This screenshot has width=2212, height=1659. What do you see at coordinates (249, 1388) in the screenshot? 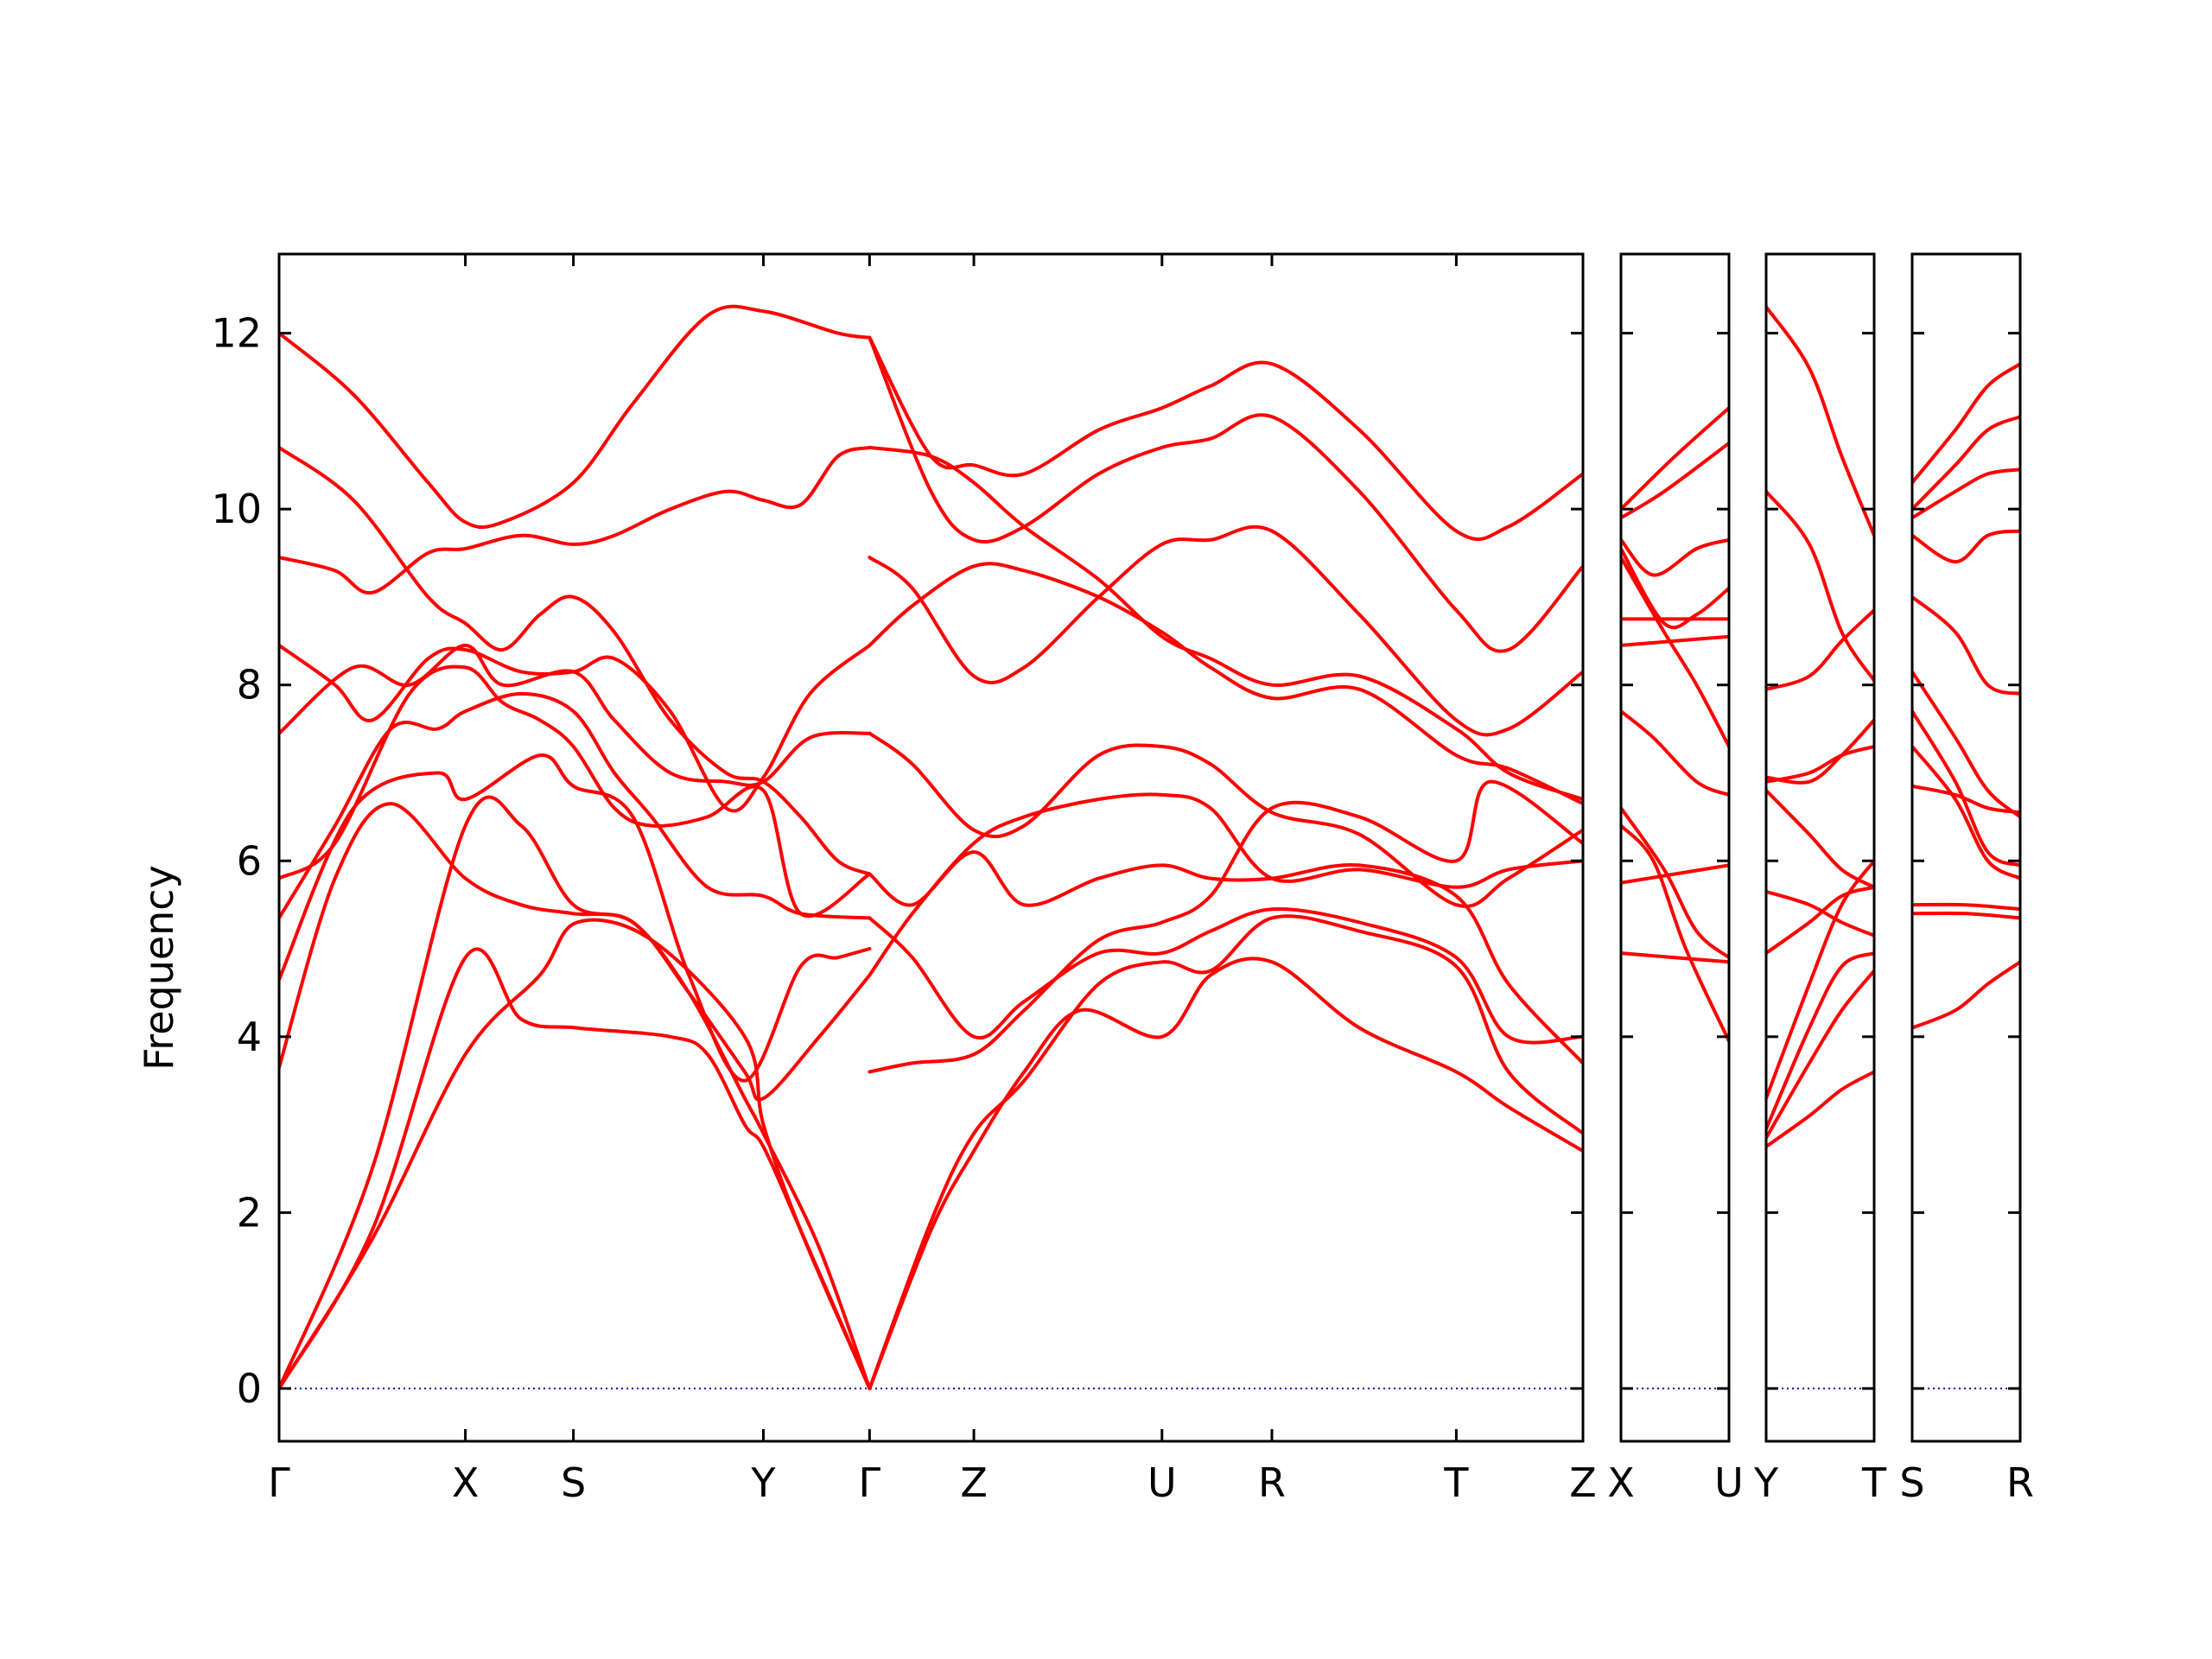
I see `y-tick-label: 0` at bounding box center [249, 1388].